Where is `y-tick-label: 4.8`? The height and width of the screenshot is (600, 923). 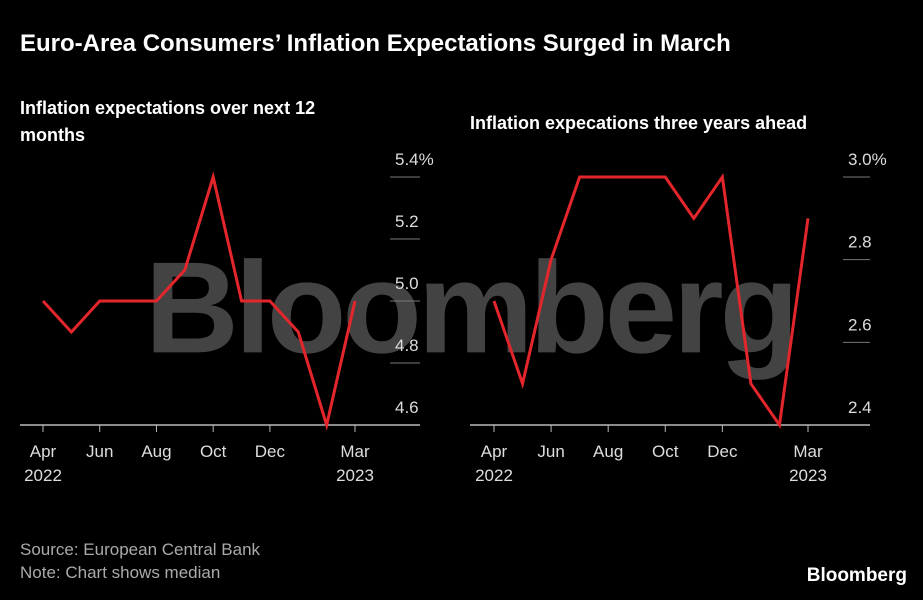
y-tick-label: 4.8 is located at coordinates (407, 345).